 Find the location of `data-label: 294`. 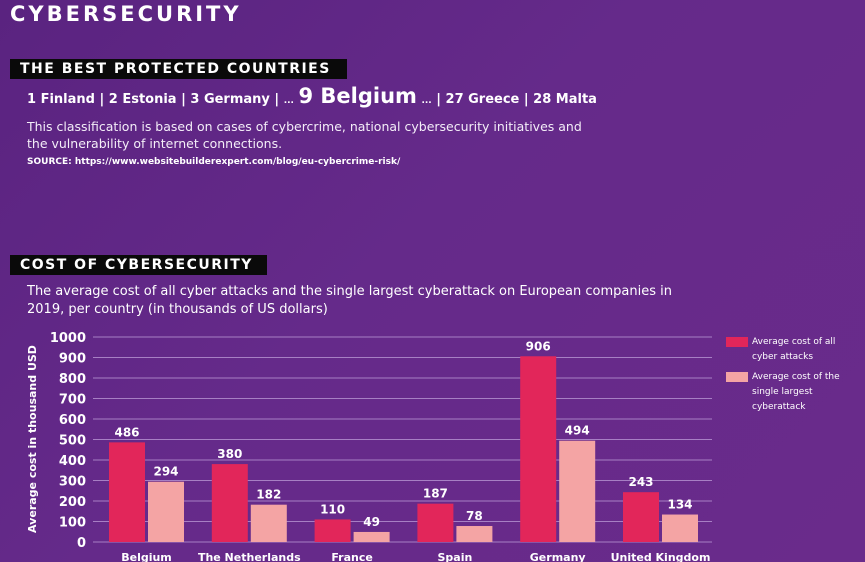

data-label: 294 is located at coordinates (165, 472).